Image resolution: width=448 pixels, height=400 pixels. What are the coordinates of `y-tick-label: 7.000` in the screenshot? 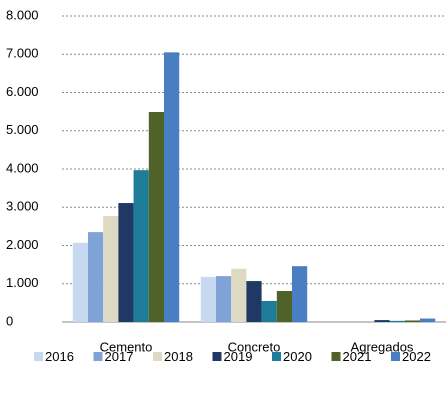 It's located at (22, 53).